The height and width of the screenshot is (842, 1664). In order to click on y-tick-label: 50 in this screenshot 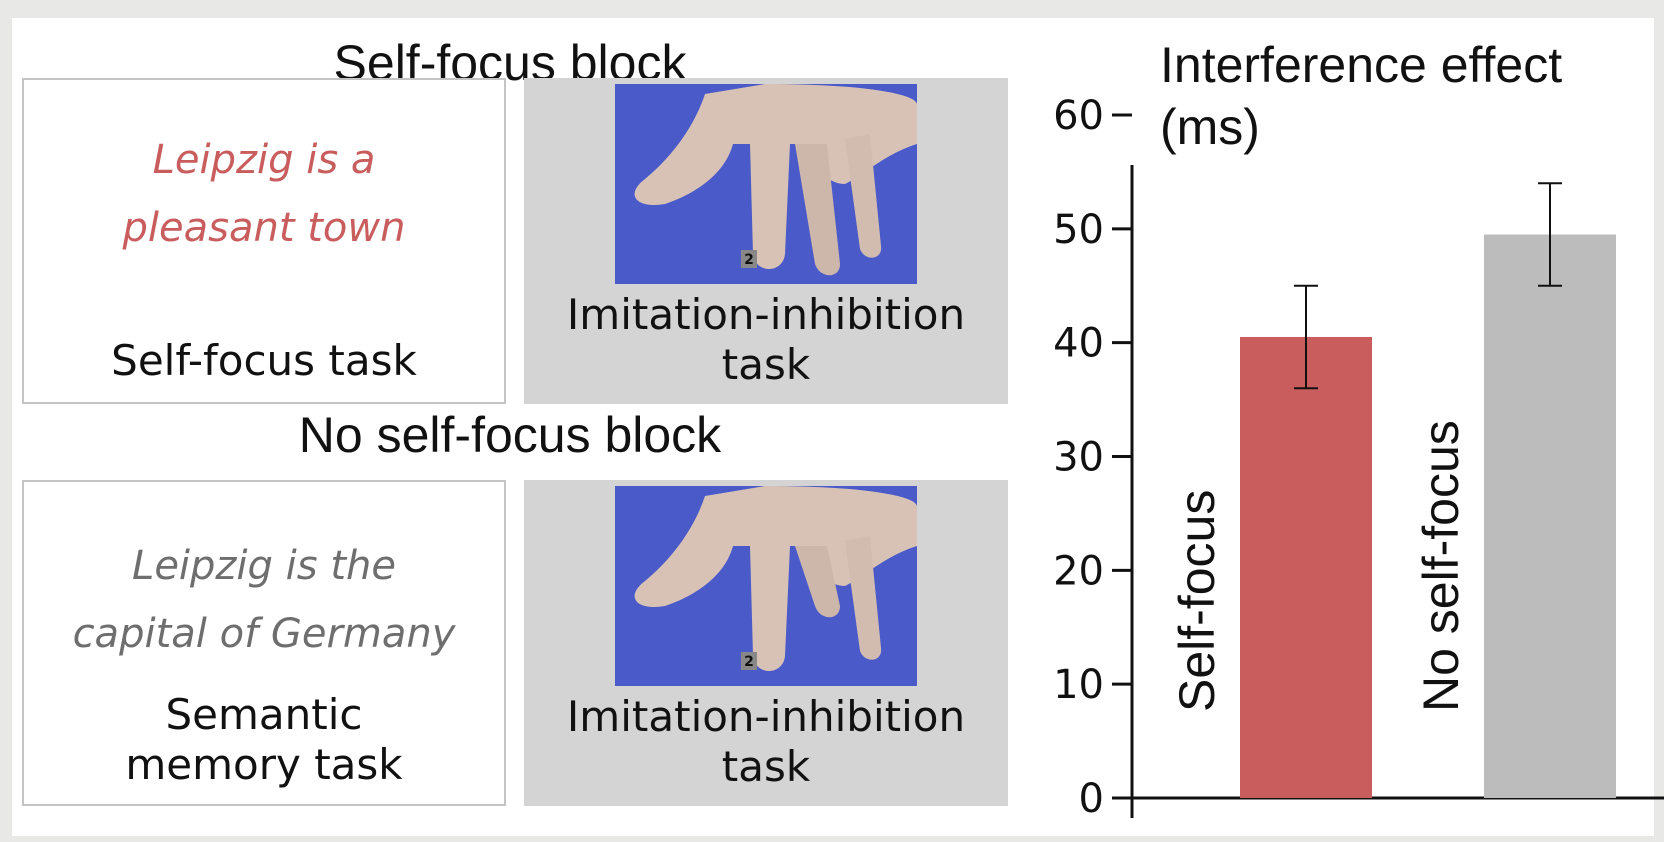, I will do `click(1078, 230)`.